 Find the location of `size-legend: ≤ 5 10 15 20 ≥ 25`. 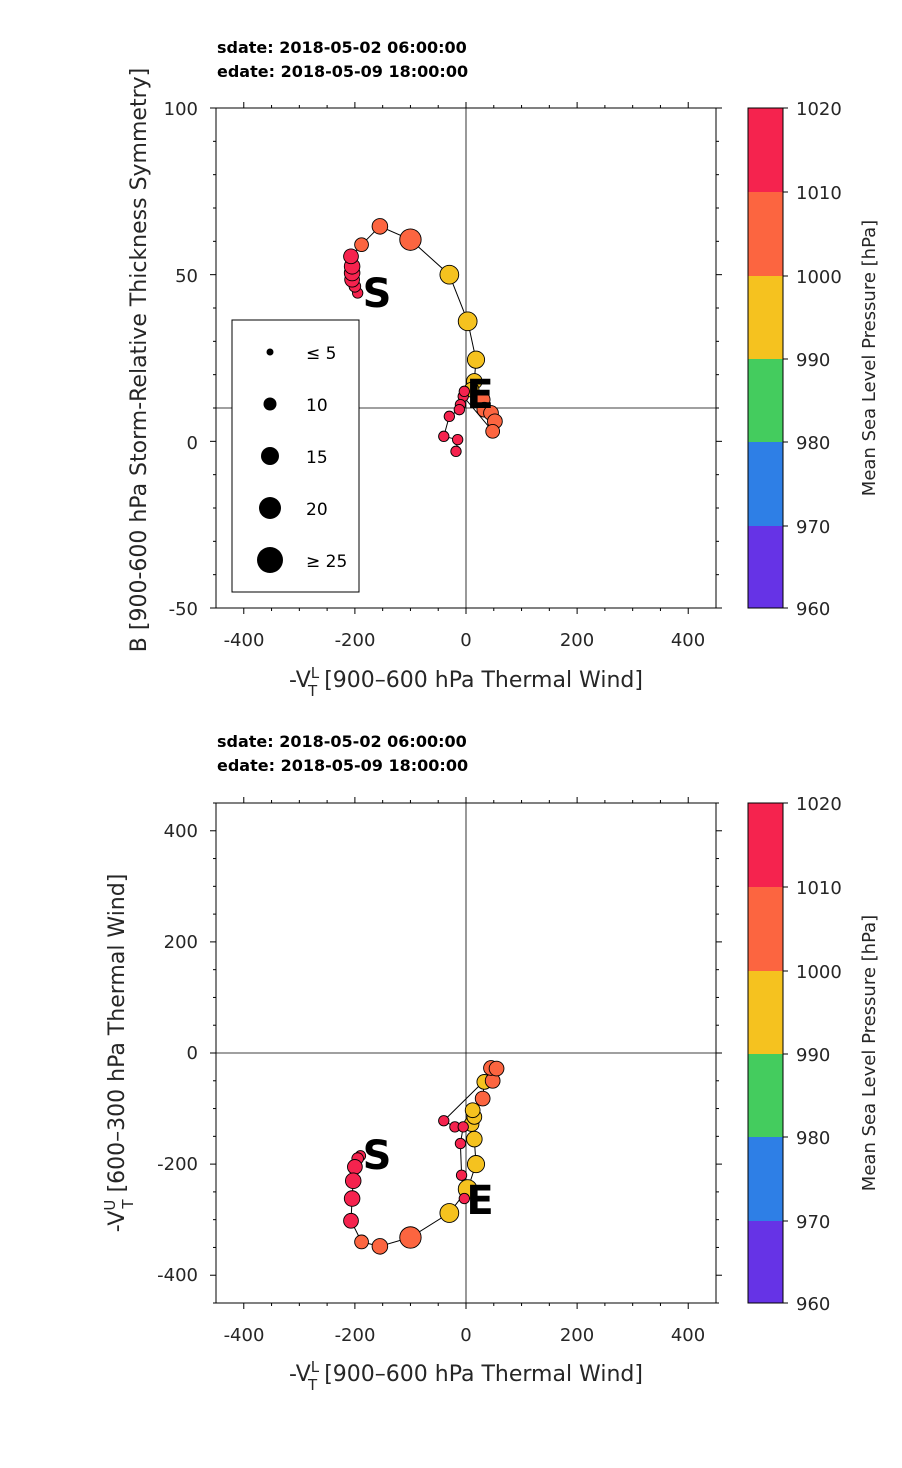

size-legend: ≤ 5 10 15 20 ≥ 25 is located at coordinates (295, 456).